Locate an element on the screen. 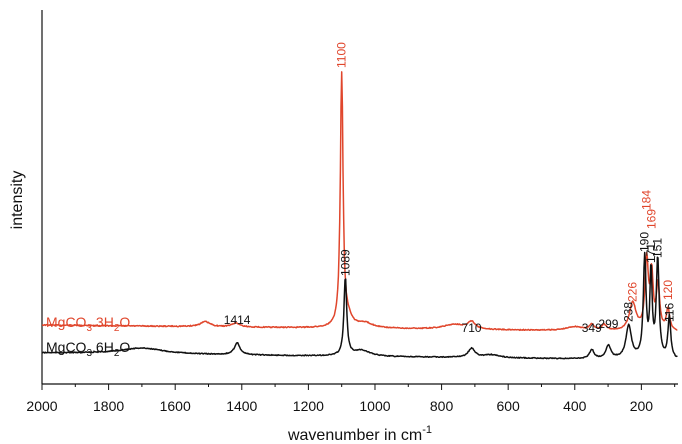 The image size is (682, 444). peak-label: 349 is located at coordinates (592, 328).